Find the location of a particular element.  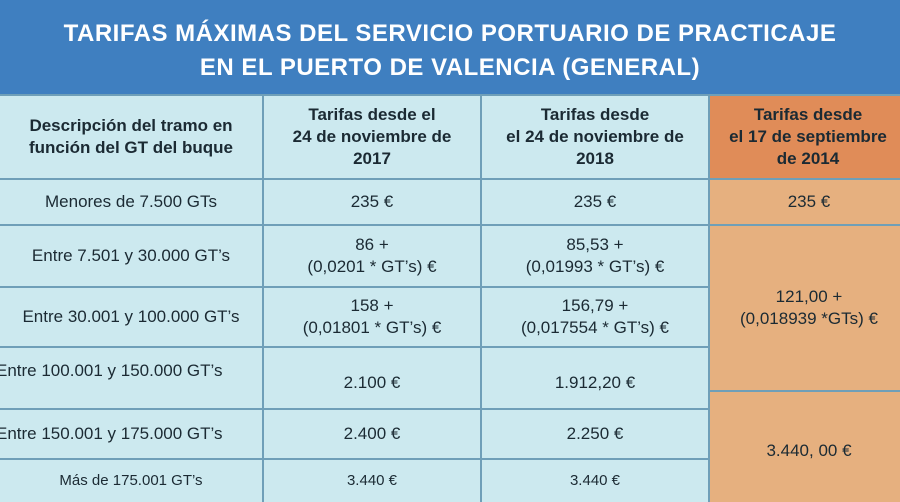

row-5-tariff-2017: 2.400 € is located at coordinates (372, 434).